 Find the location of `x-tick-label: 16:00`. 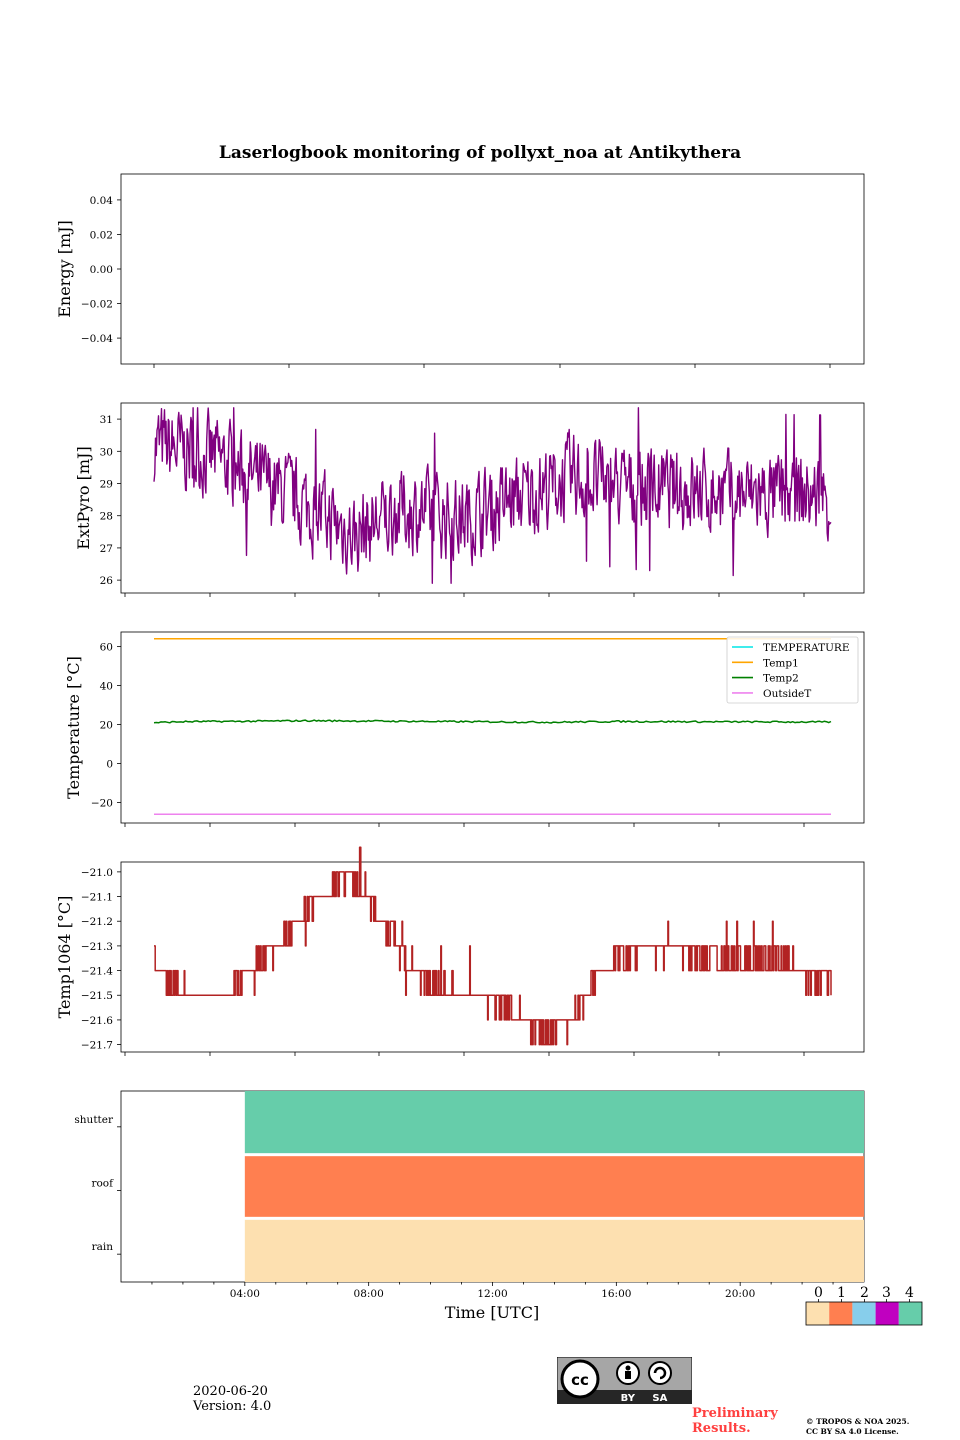

x-tick-label: 16:00 is located at coordinates (616, 1294).